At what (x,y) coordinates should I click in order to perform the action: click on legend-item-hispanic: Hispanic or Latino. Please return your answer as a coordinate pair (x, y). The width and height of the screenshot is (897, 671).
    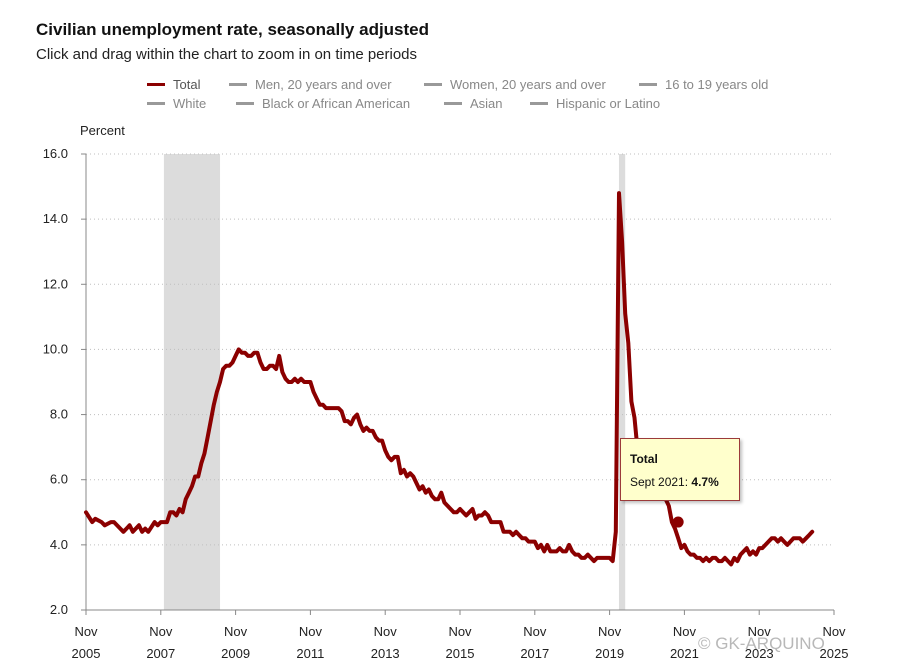
    Looking at the image, I should click on (595, 103).